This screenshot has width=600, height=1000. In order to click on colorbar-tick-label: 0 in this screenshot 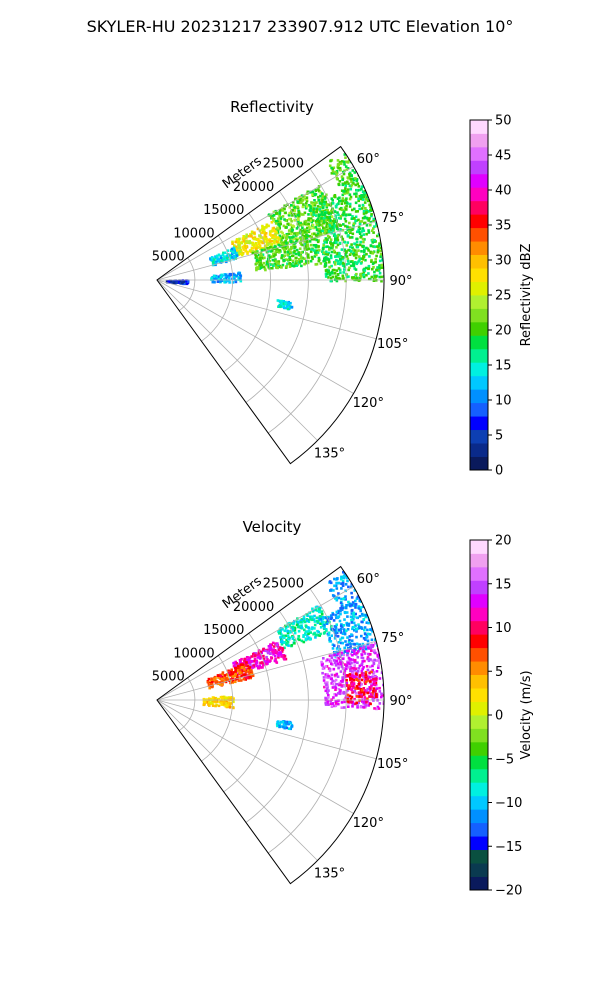, I will do `click(499, 471)`.